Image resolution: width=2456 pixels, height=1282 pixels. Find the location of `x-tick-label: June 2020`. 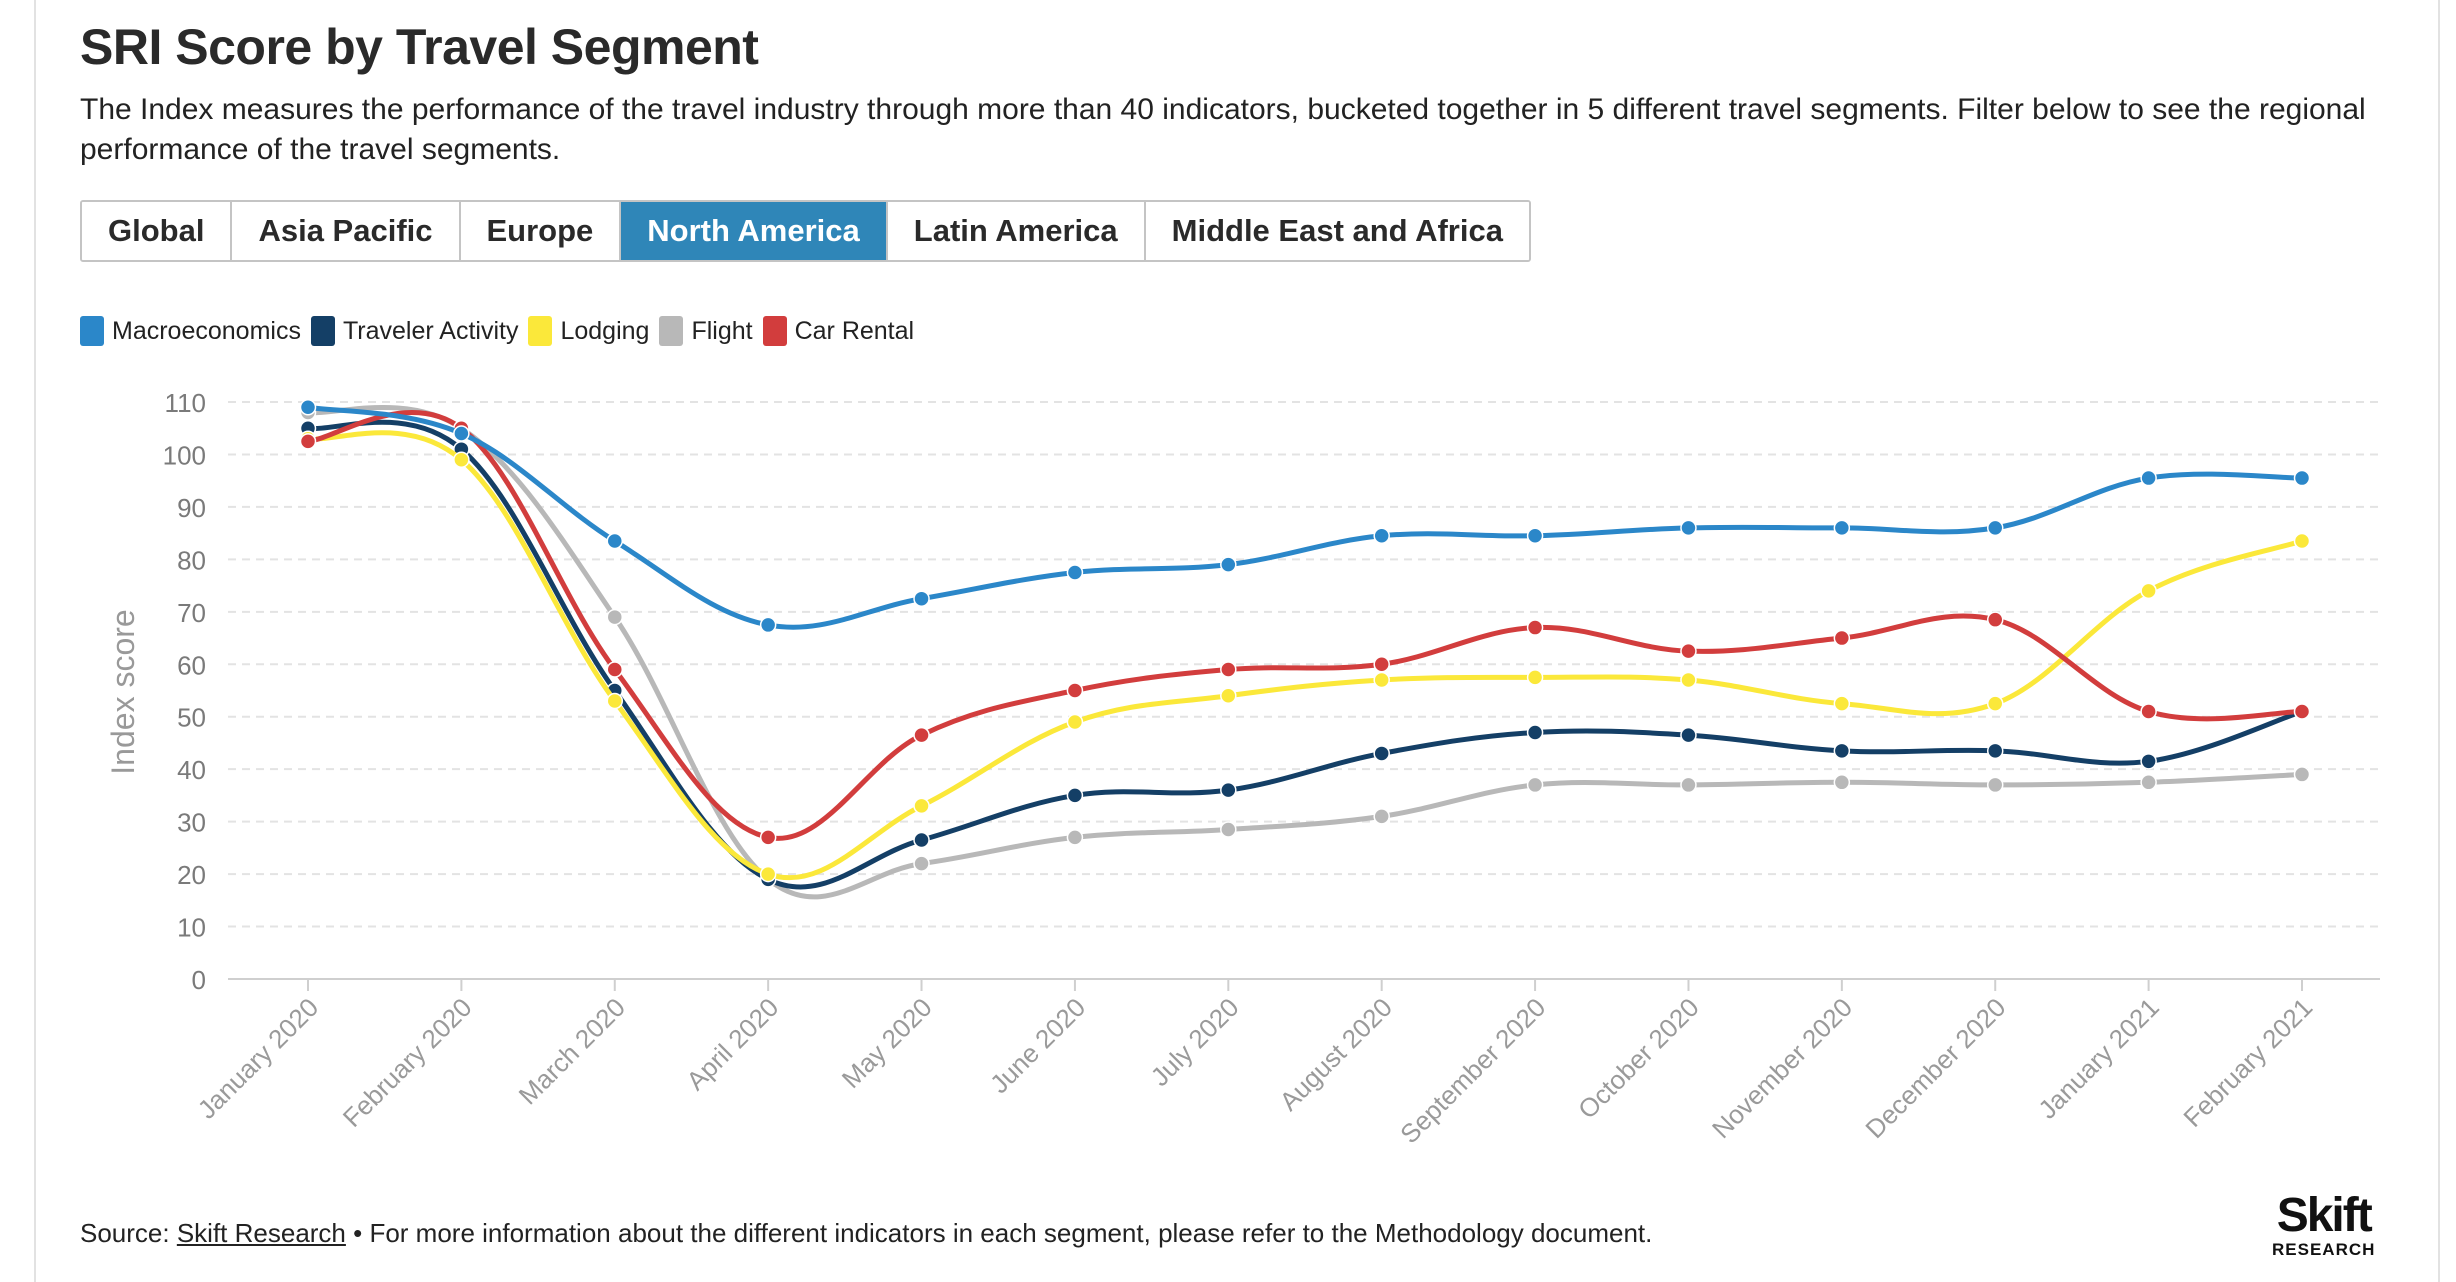

x-tick-label: June 2020 is located at coordinates (1037, 1045).